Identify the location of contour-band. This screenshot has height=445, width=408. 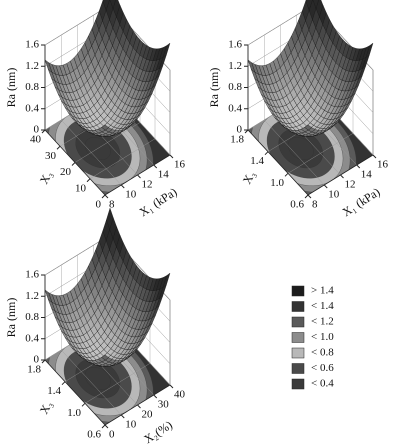
(300, 148).